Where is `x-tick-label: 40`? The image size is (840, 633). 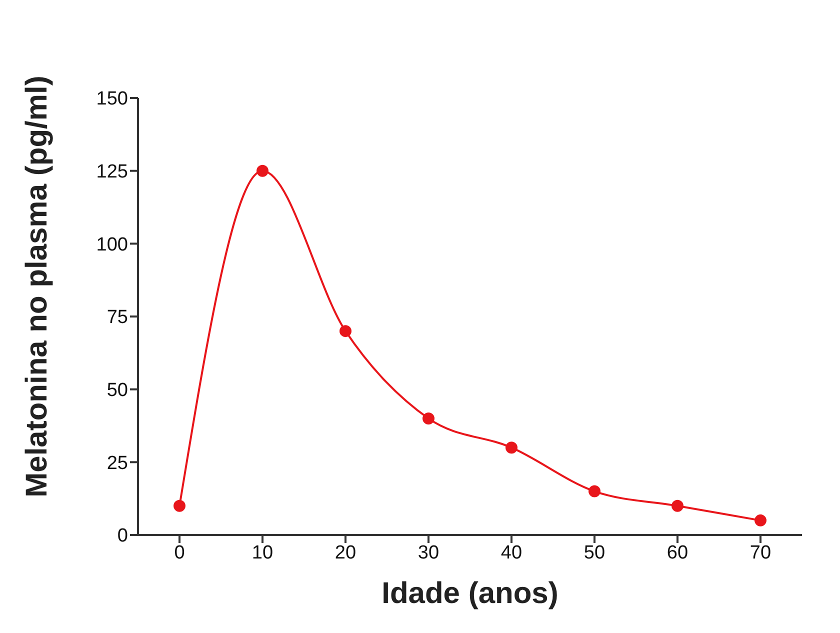 x-tick-label: 40 is located at coordinates (511, 553).